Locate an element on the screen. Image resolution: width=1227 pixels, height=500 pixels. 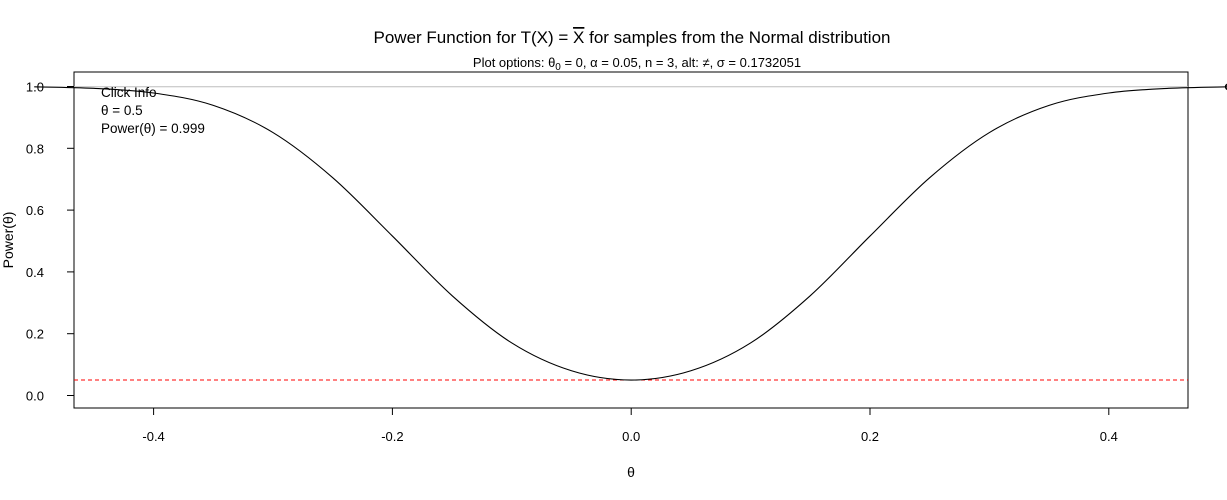
x-tick-label: -0.4 is located at coordinates (153, 436).